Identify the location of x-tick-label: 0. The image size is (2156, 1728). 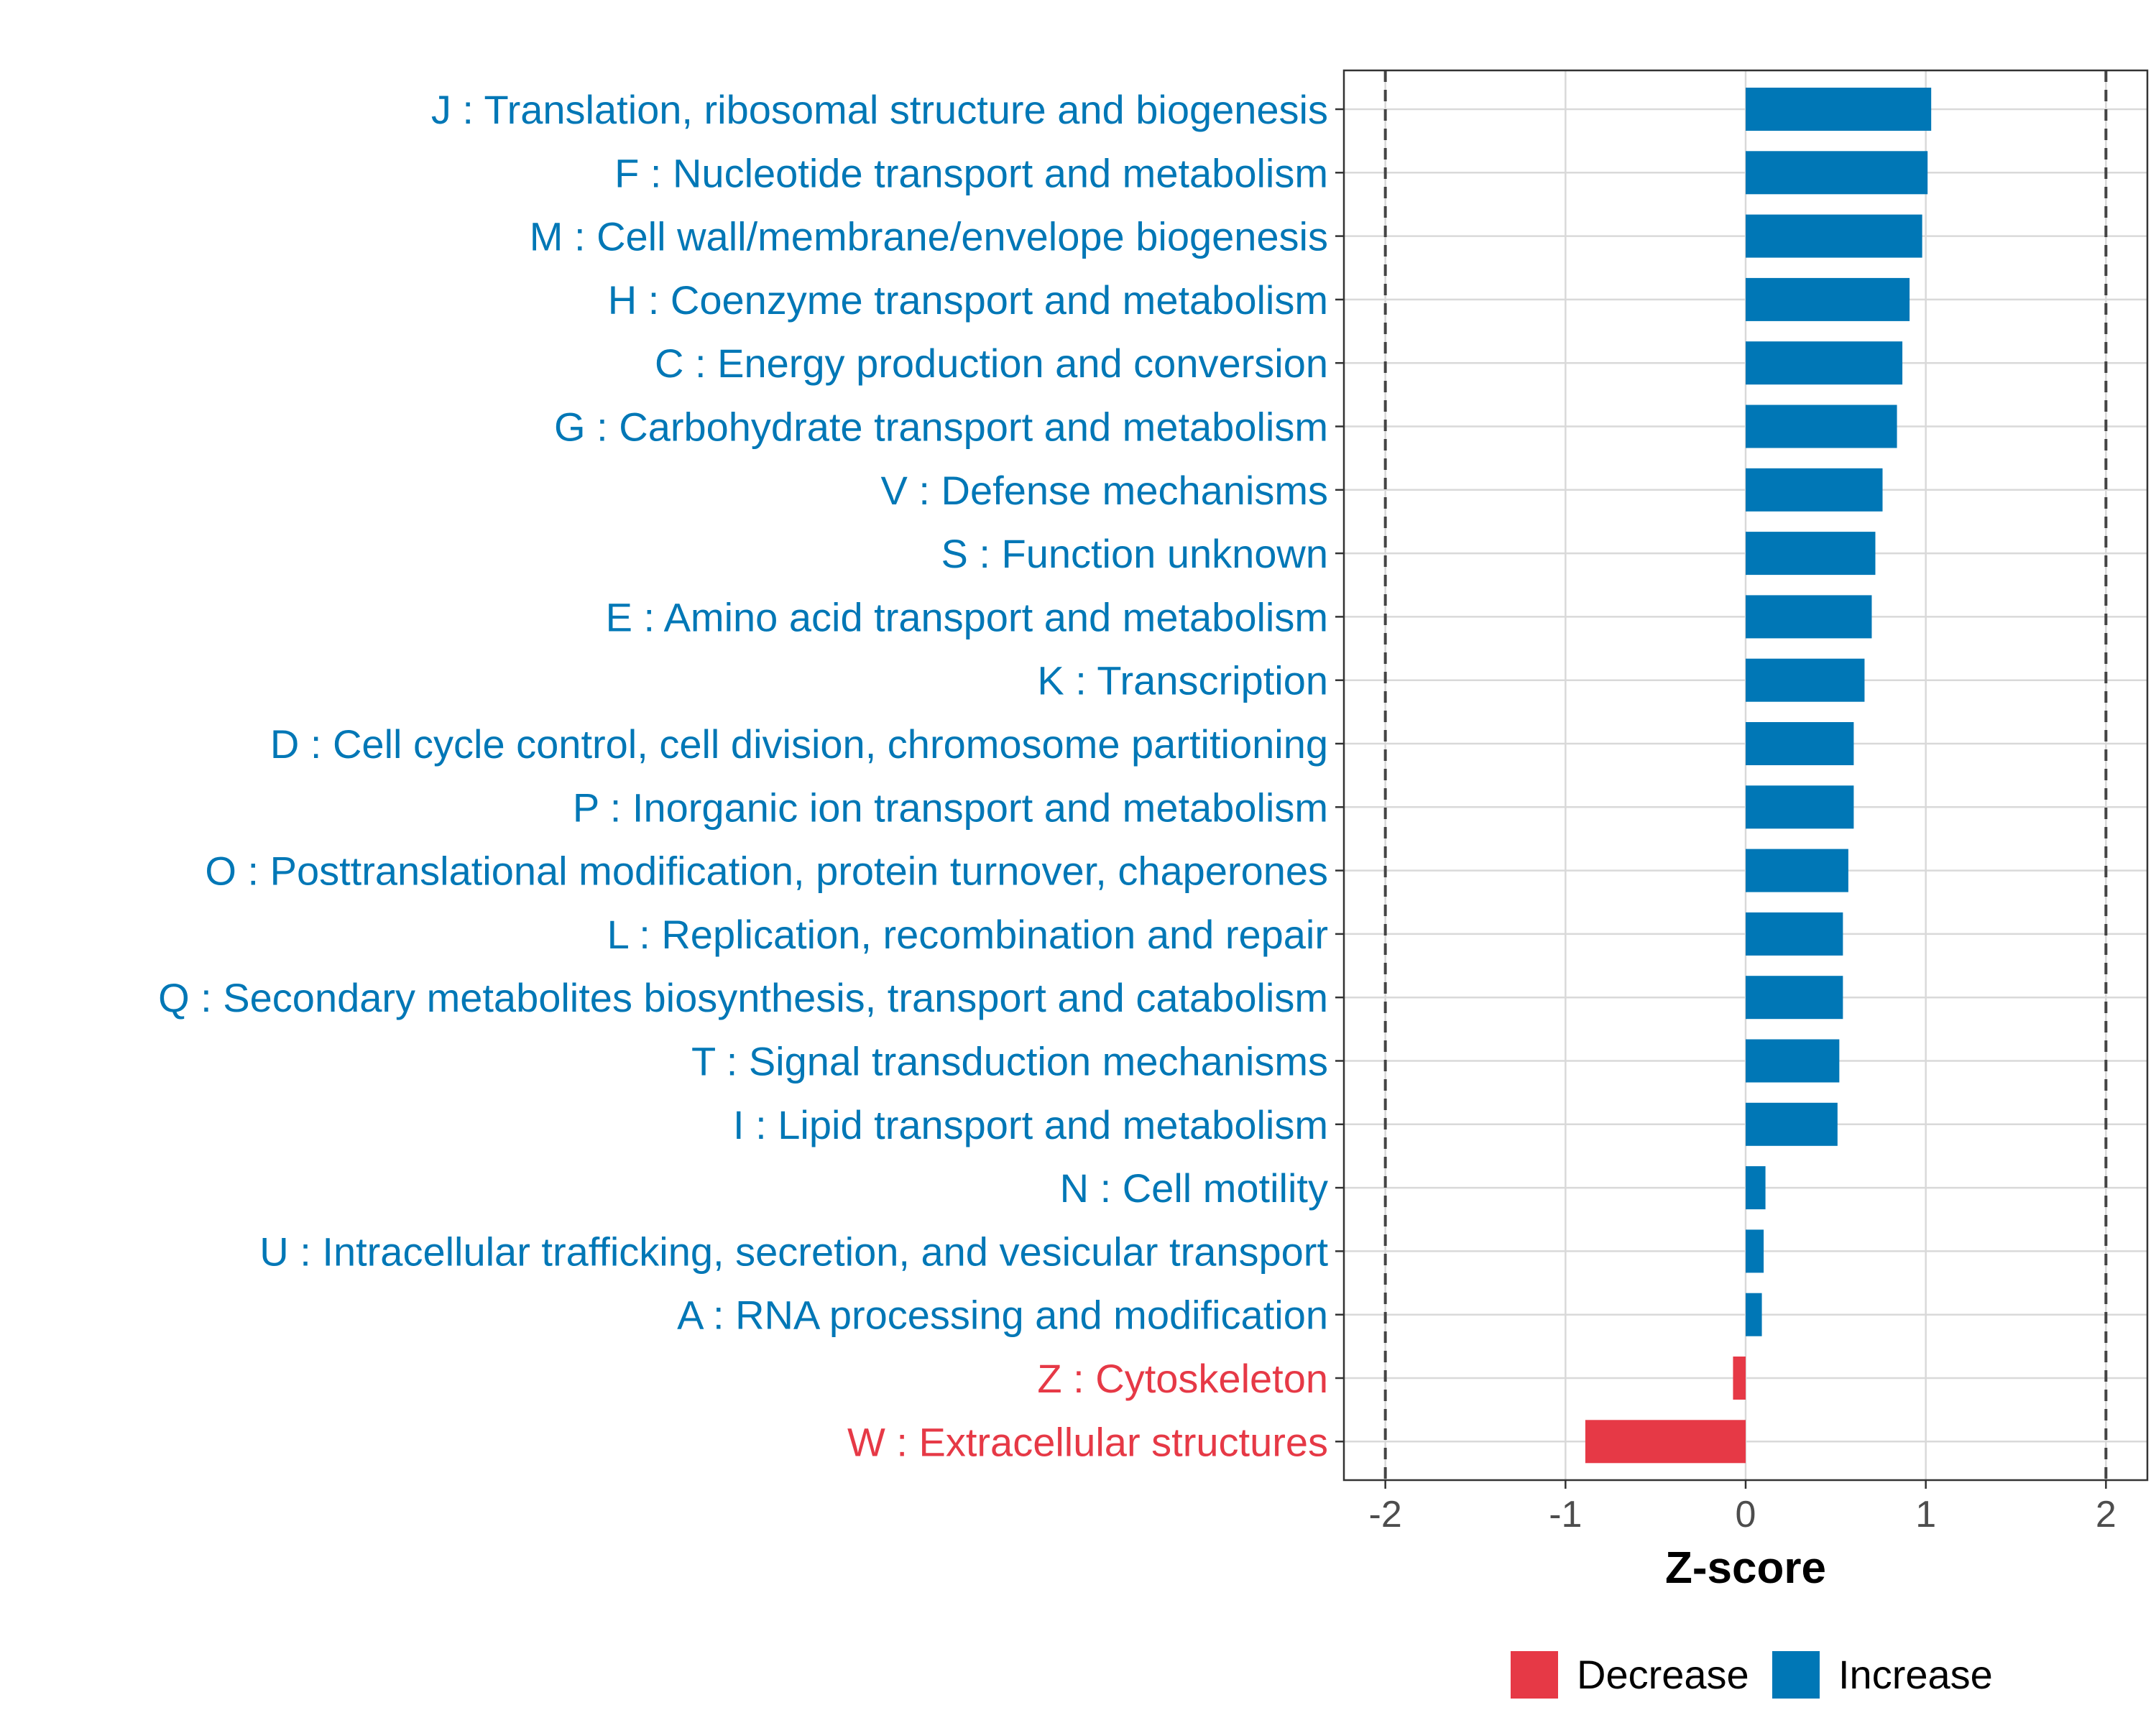
(1746, 1515).